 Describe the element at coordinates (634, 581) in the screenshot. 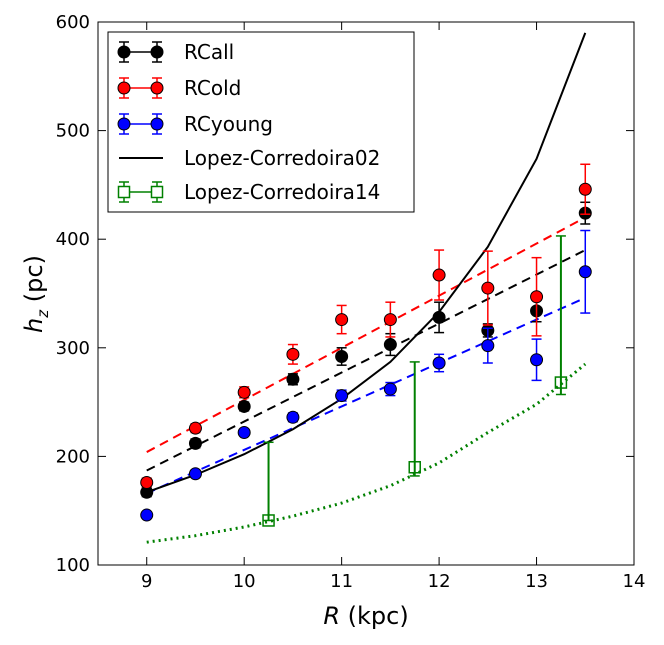

I see `x-tick-label: 14` at that location.